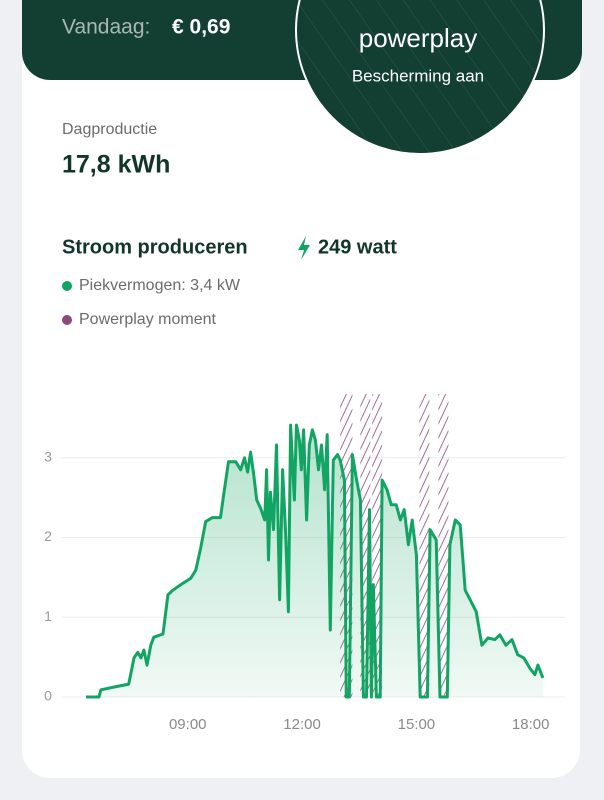  What do you see at coordinates (418, 38) in the screenshot?
I see `badge-title: powerplay` at bounding box center [418, 38].